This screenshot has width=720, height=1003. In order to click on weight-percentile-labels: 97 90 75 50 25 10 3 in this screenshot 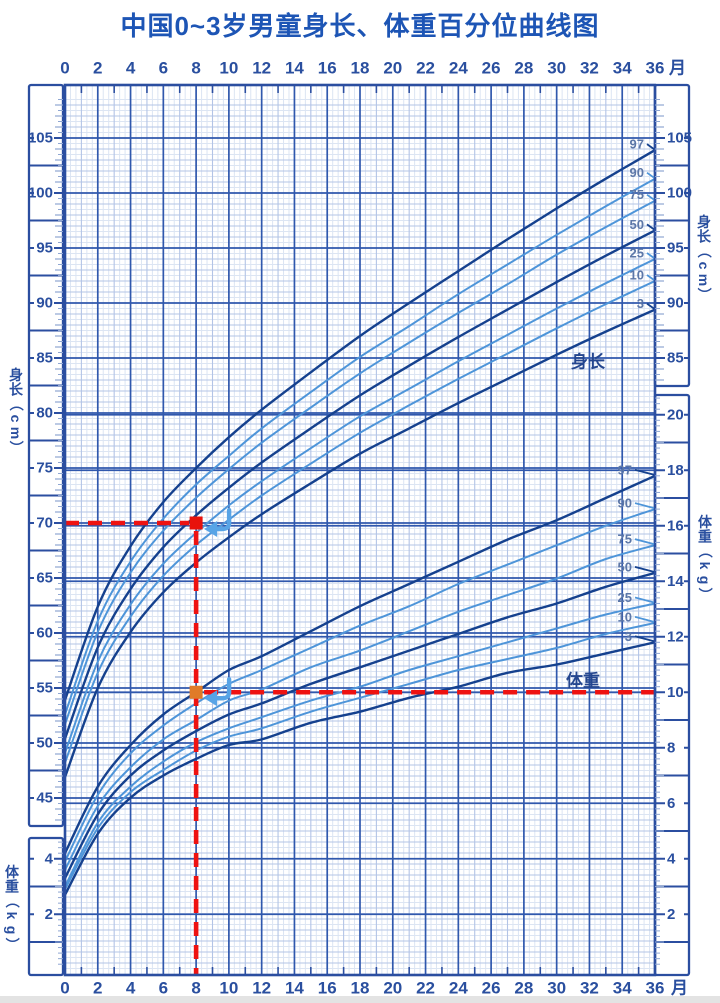, I will do `click(636, 553)`.